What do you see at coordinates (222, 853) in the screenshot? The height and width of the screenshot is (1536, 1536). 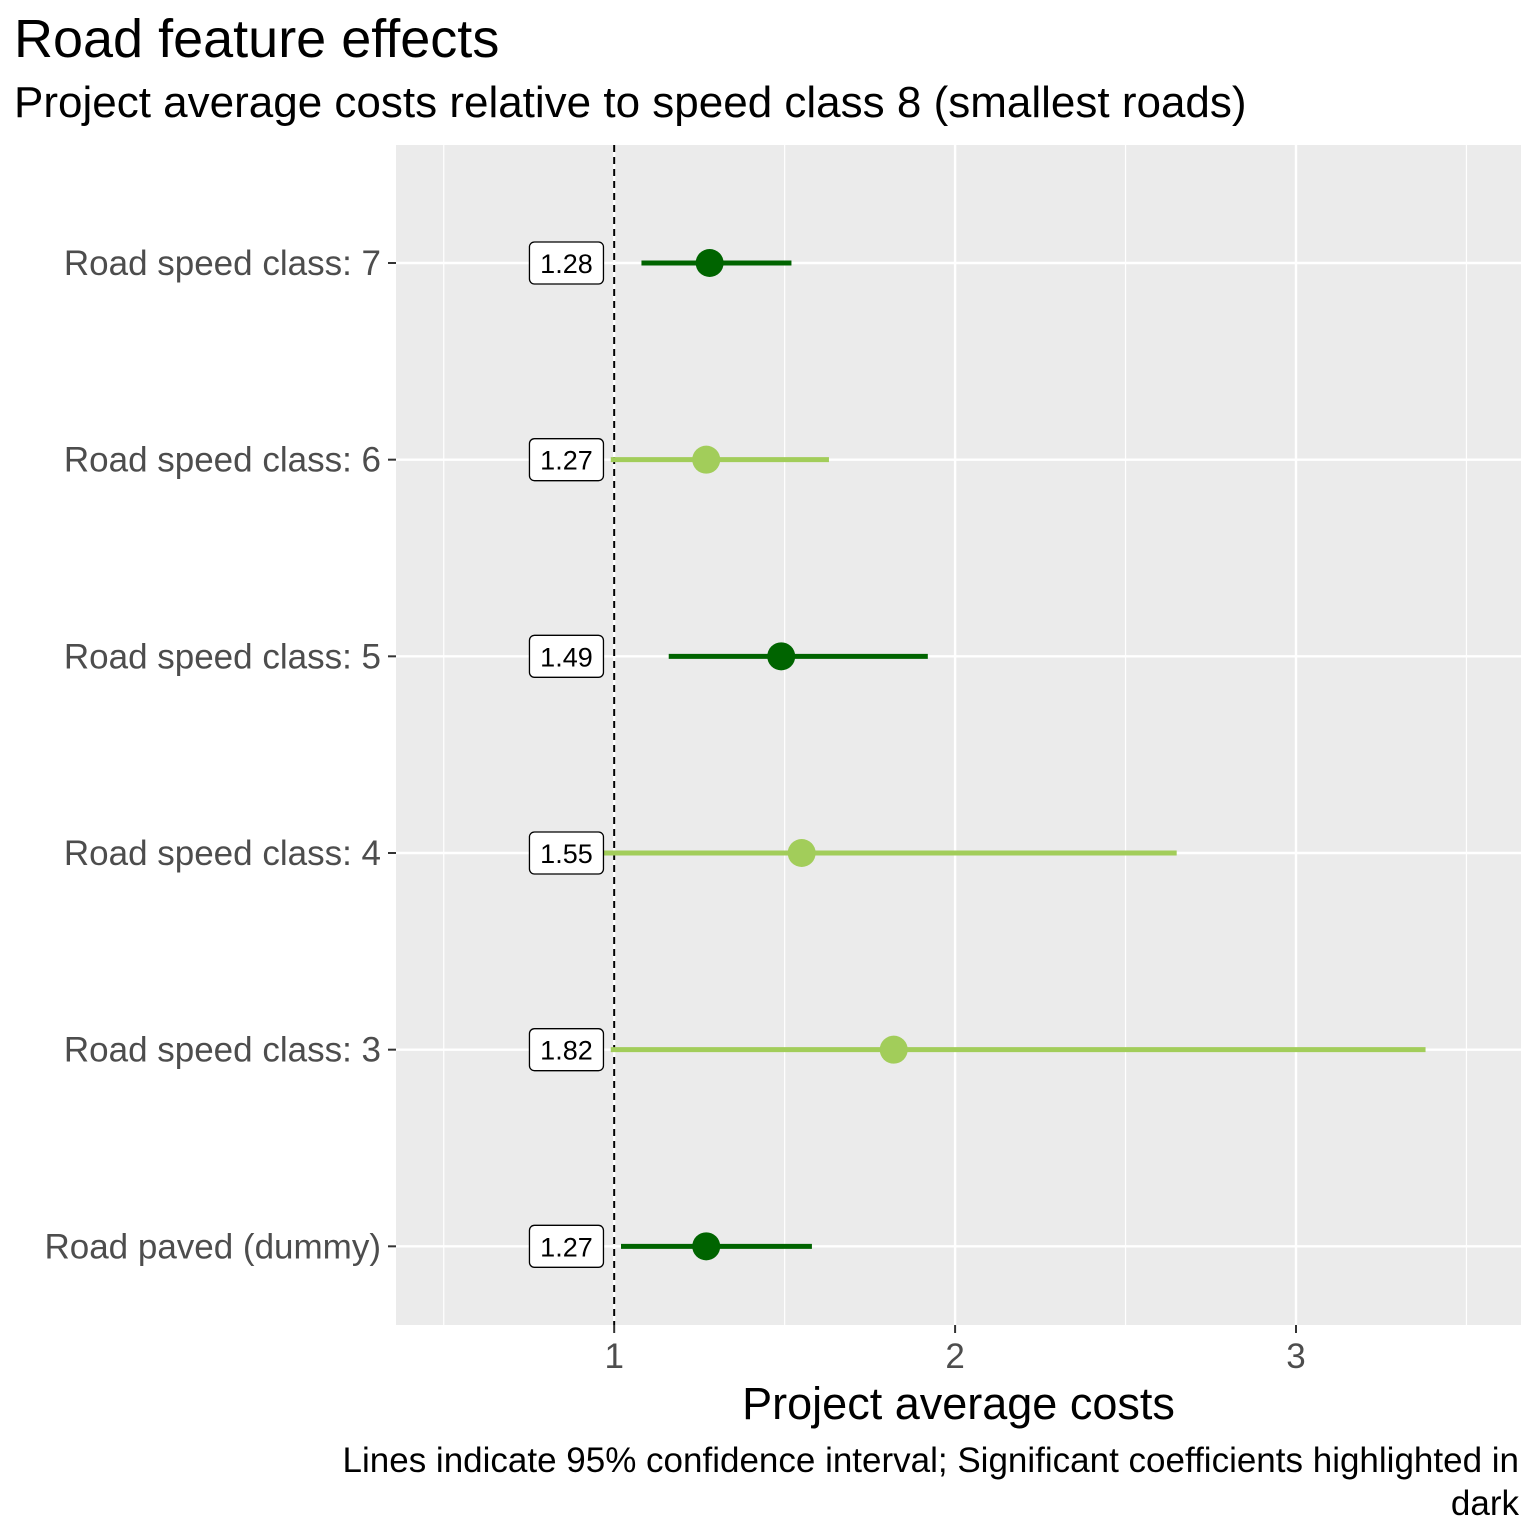 I see `y-axis-label: Road speed class: 4` at bounding box center [222, 853].